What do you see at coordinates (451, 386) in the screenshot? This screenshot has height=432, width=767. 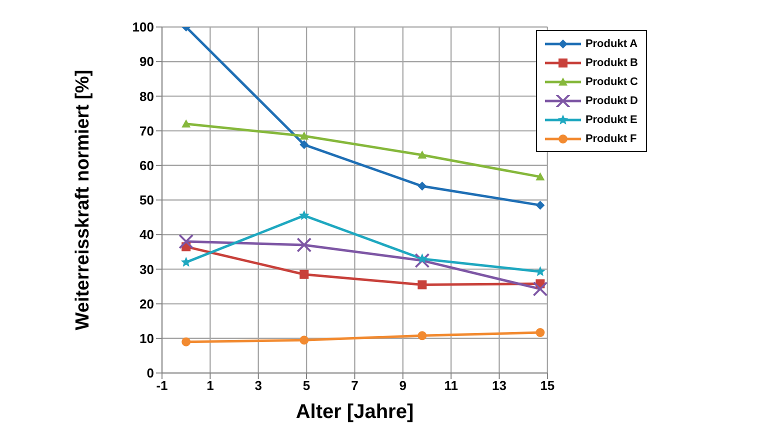 I see `x-tick-label: 11` at bounding box center [451, 386].